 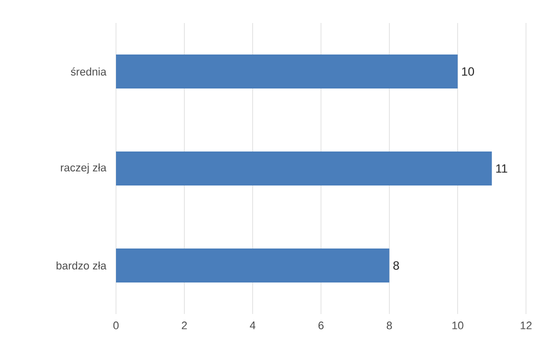 I want to click on data-label: 10, so click(x=468, y=71).